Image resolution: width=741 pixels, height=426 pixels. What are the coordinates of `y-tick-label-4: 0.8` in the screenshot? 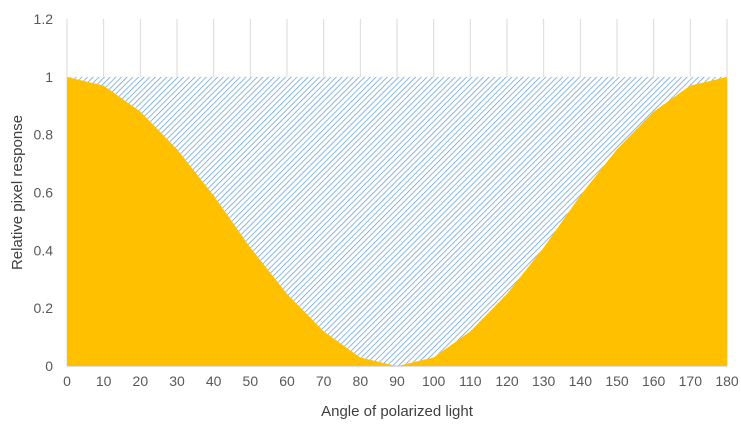 It's located at (44, 135).